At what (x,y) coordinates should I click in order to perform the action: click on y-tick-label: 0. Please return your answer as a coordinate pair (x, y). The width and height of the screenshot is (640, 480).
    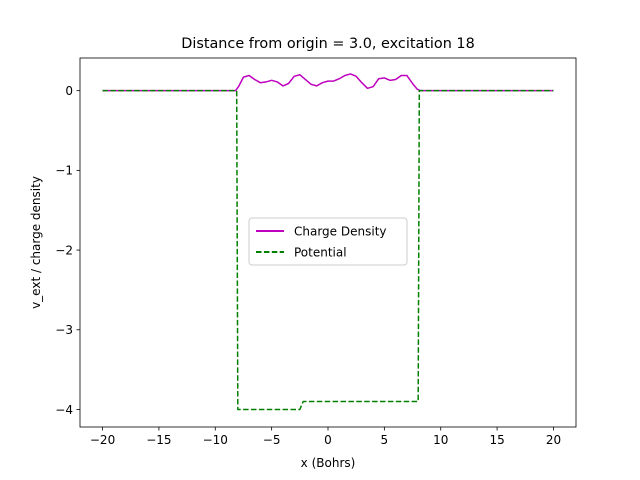
    Looking at the image, I should click on (69, 91).